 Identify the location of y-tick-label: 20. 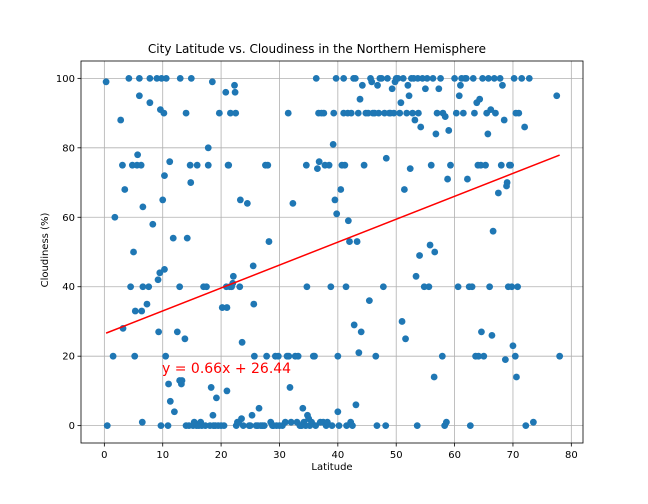
(68, 357).